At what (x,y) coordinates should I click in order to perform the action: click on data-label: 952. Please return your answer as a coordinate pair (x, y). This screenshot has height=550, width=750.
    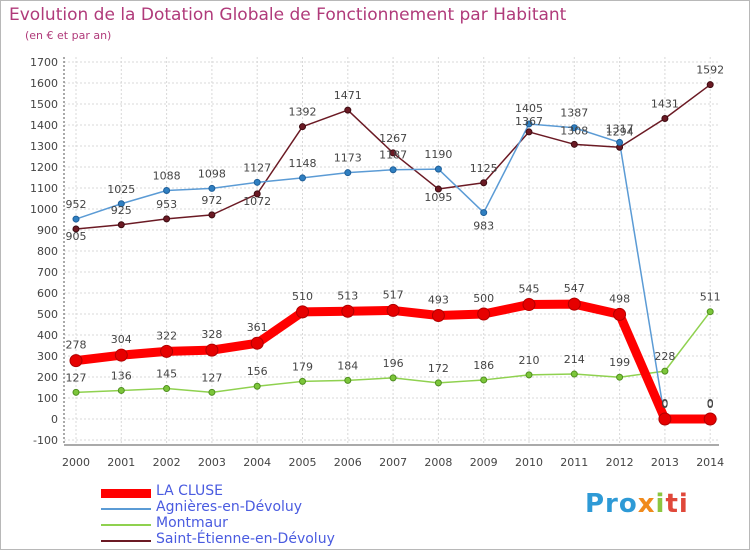
    Looking at the image, I should click on (76, 204).